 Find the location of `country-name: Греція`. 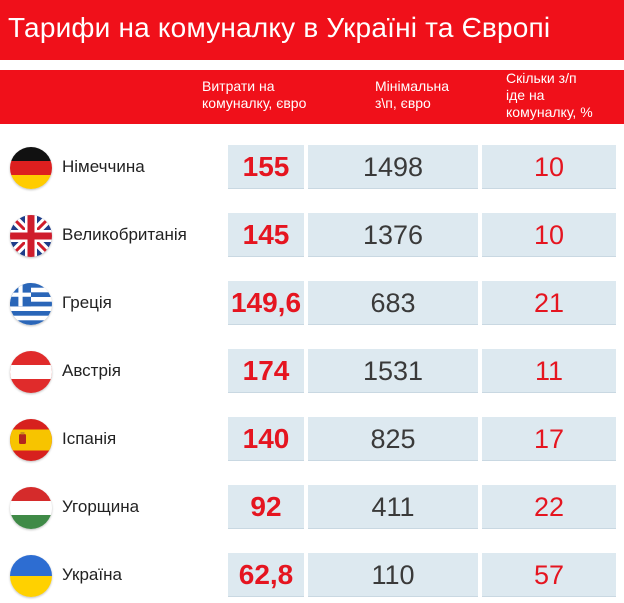

country-name: Греція is located at coordinates (87, 302).